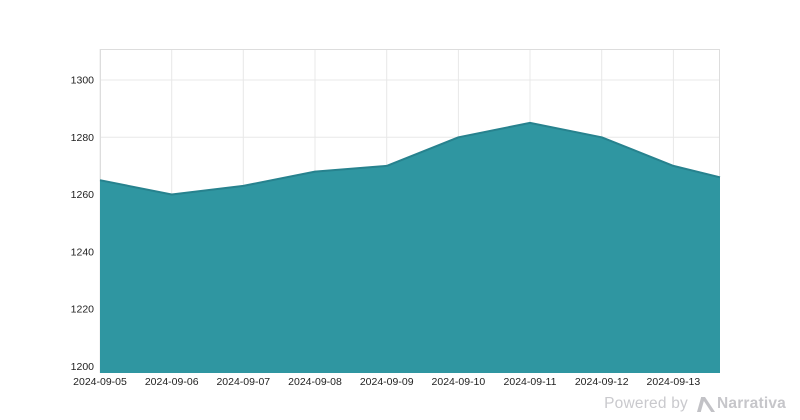 Image resolution: width=800 pixels, height=420 pixels. I want to click on y-tick-label: 1280, so click(83, 138).